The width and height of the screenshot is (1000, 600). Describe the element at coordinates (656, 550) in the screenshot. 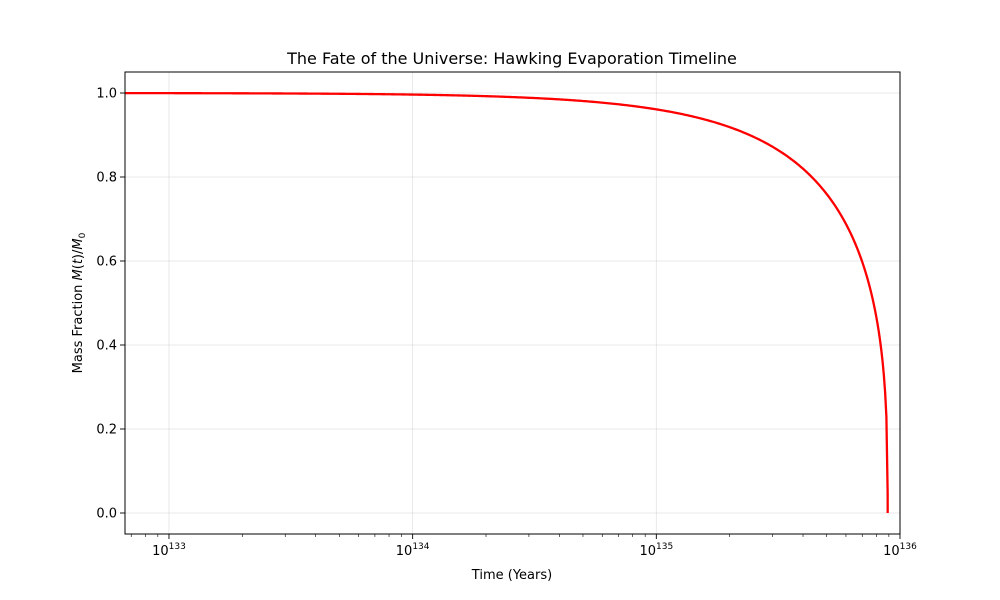

I see `x-tick-label: 10135` at that location.